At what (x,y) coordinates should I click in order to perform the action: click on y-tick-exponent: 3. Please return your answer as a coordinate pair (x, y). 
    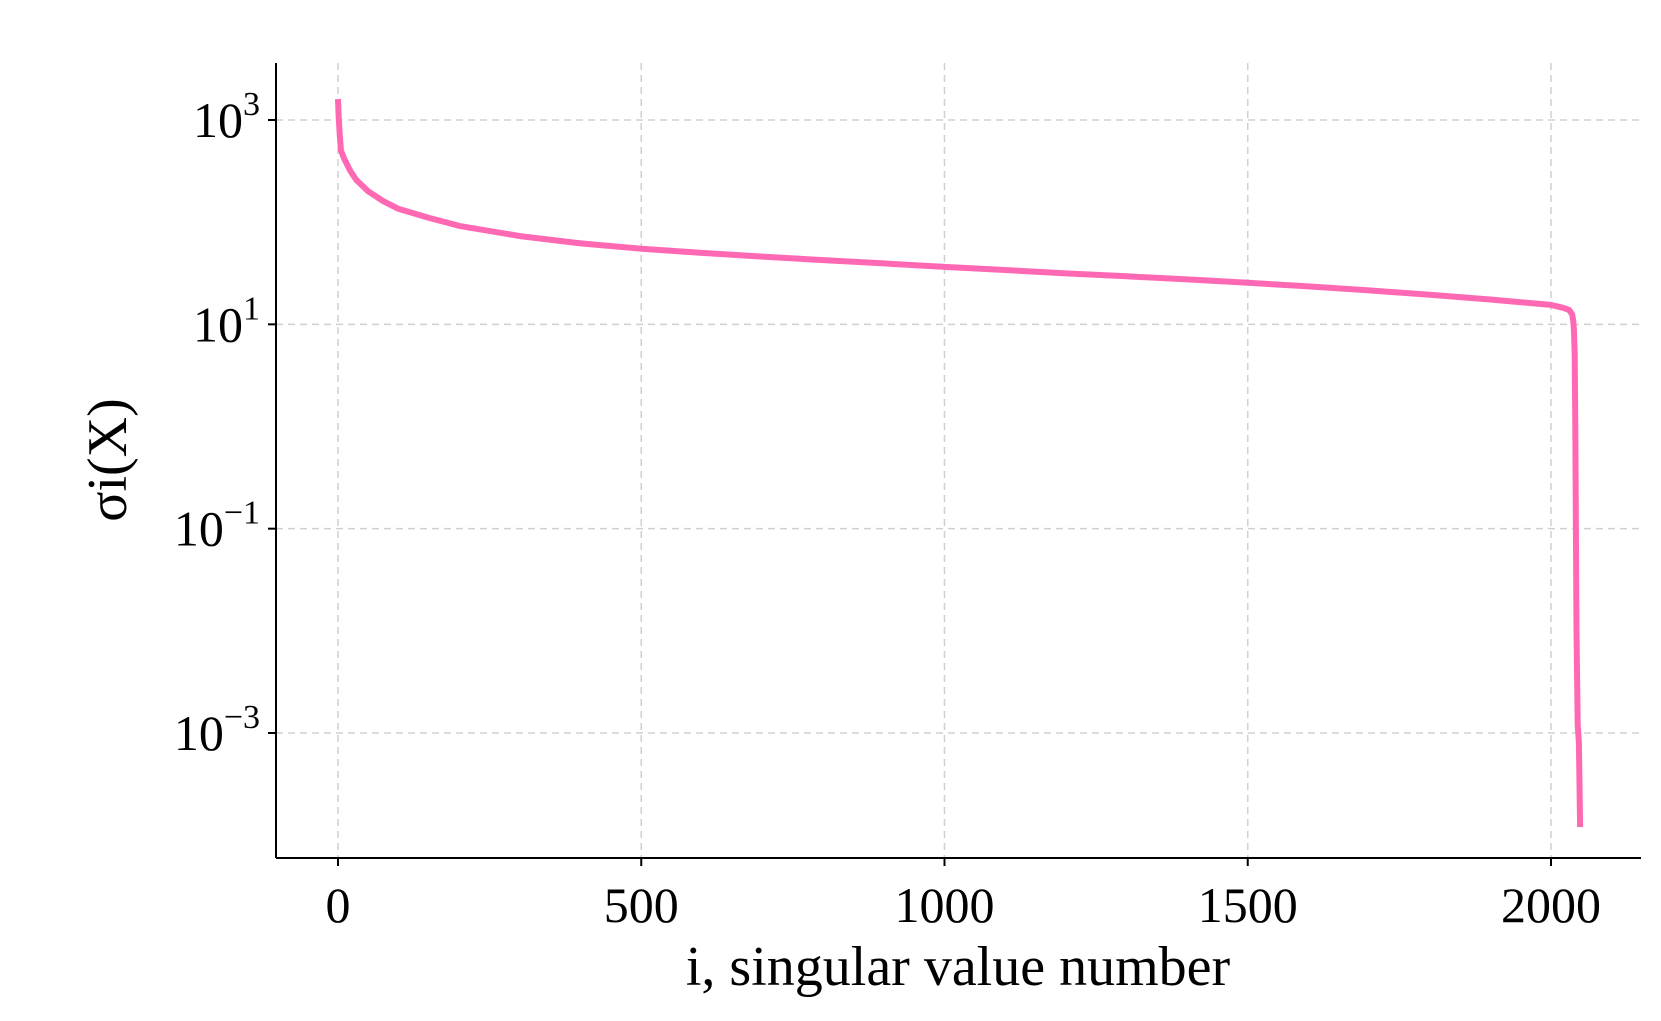
    Looking at the image, I should click on (251, 104).